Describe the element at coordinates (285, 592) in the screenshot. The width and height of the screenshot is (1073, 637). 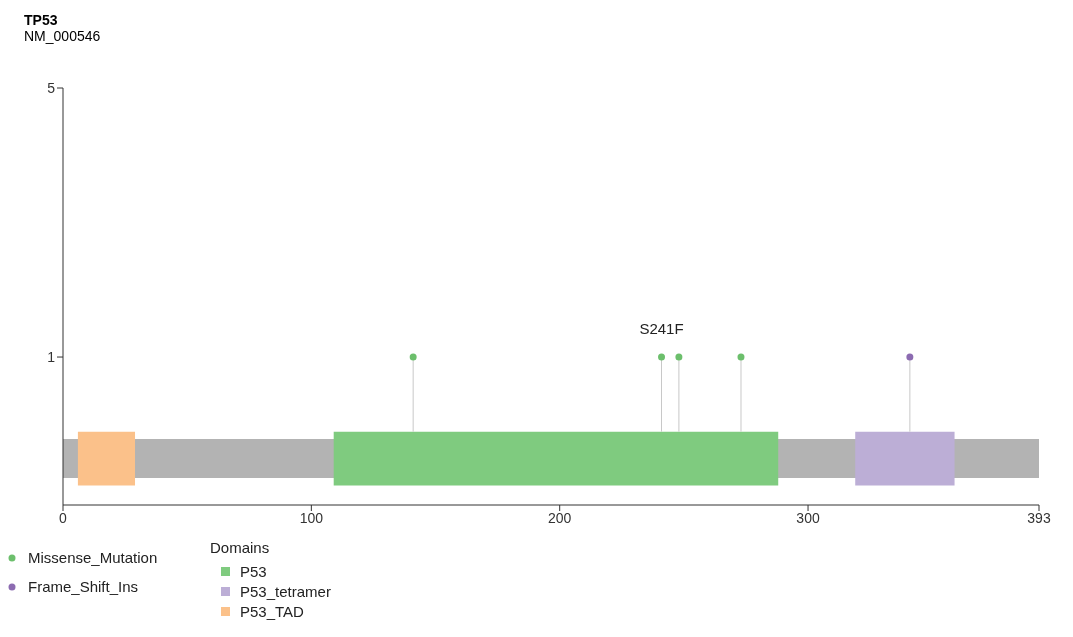
I see `legend-label: P53_tetramer` at that location.